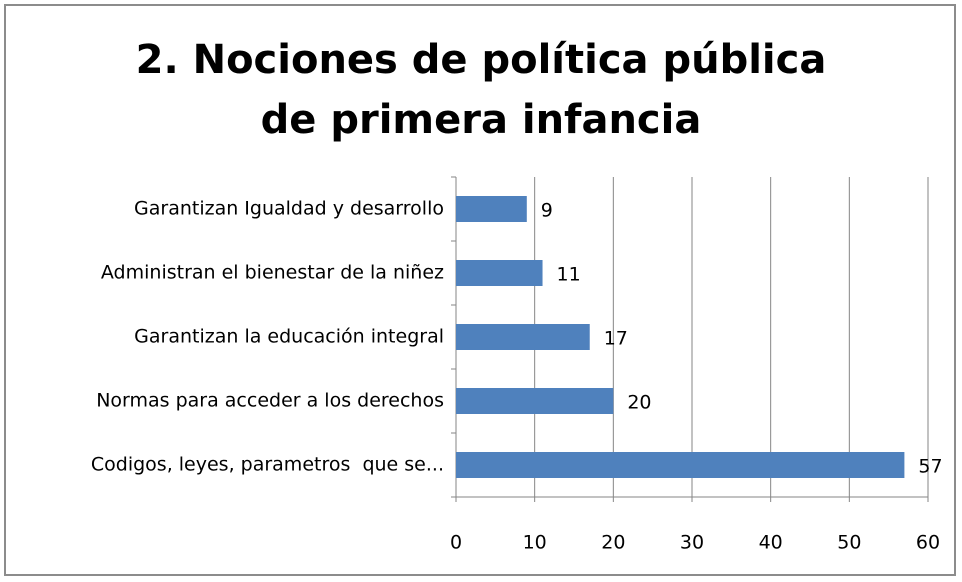 The width and height of the screenshot is (962, 582). Describe the element at coordinates (569, 275) in the screenshot. I see `data-label: 11` at that location.